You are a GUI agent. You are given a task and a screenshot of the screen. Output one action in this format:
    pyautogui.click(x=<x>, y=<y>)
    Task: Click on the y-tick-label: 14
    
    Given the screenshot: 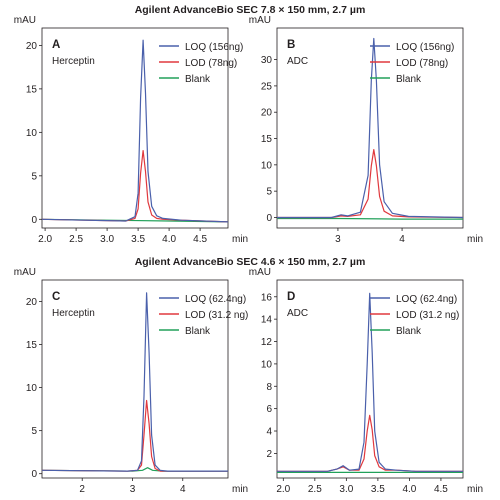 What is the action you would take?
    pyautogui.click(x=267, y=320)
    